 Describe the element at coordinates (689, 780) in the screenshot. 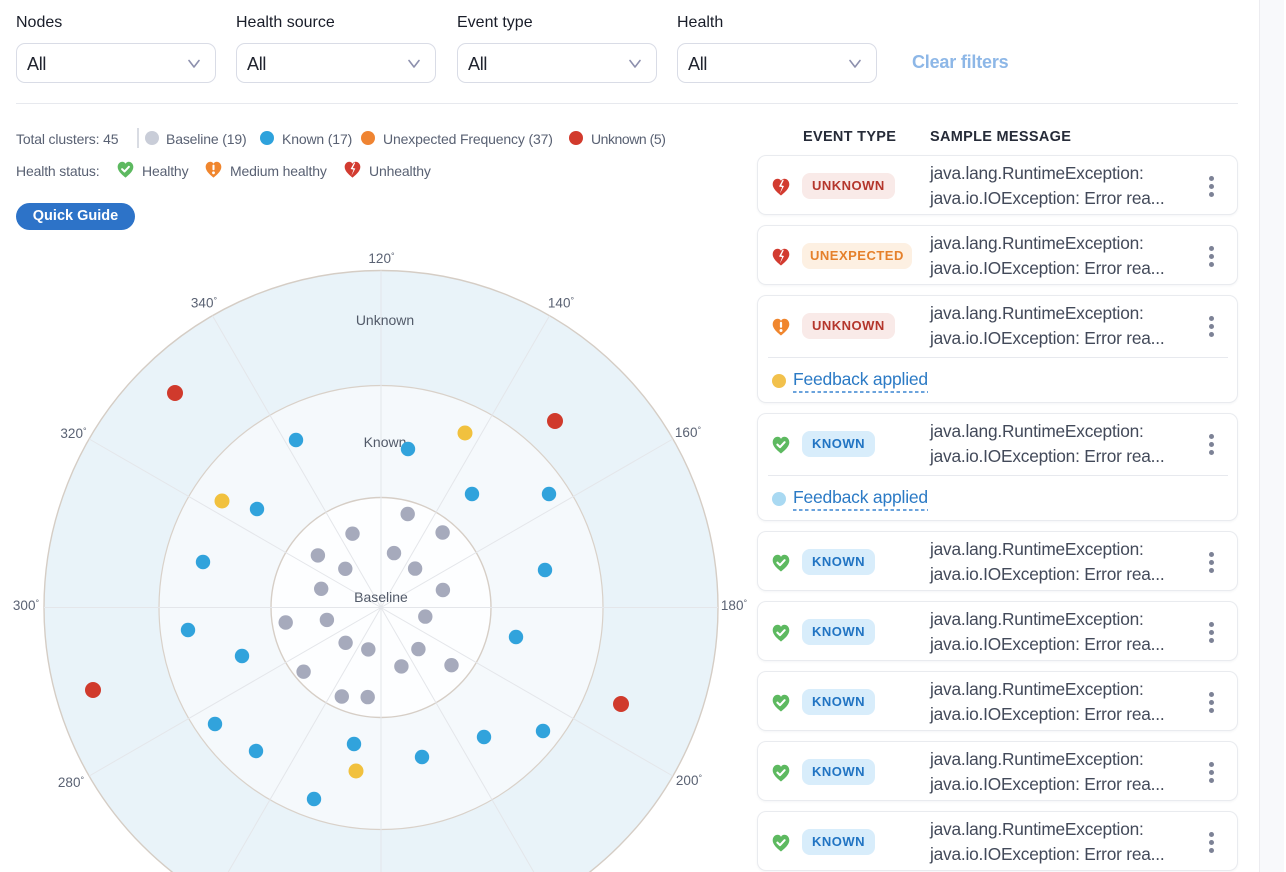

I see `svg-text: 200°` at that location.